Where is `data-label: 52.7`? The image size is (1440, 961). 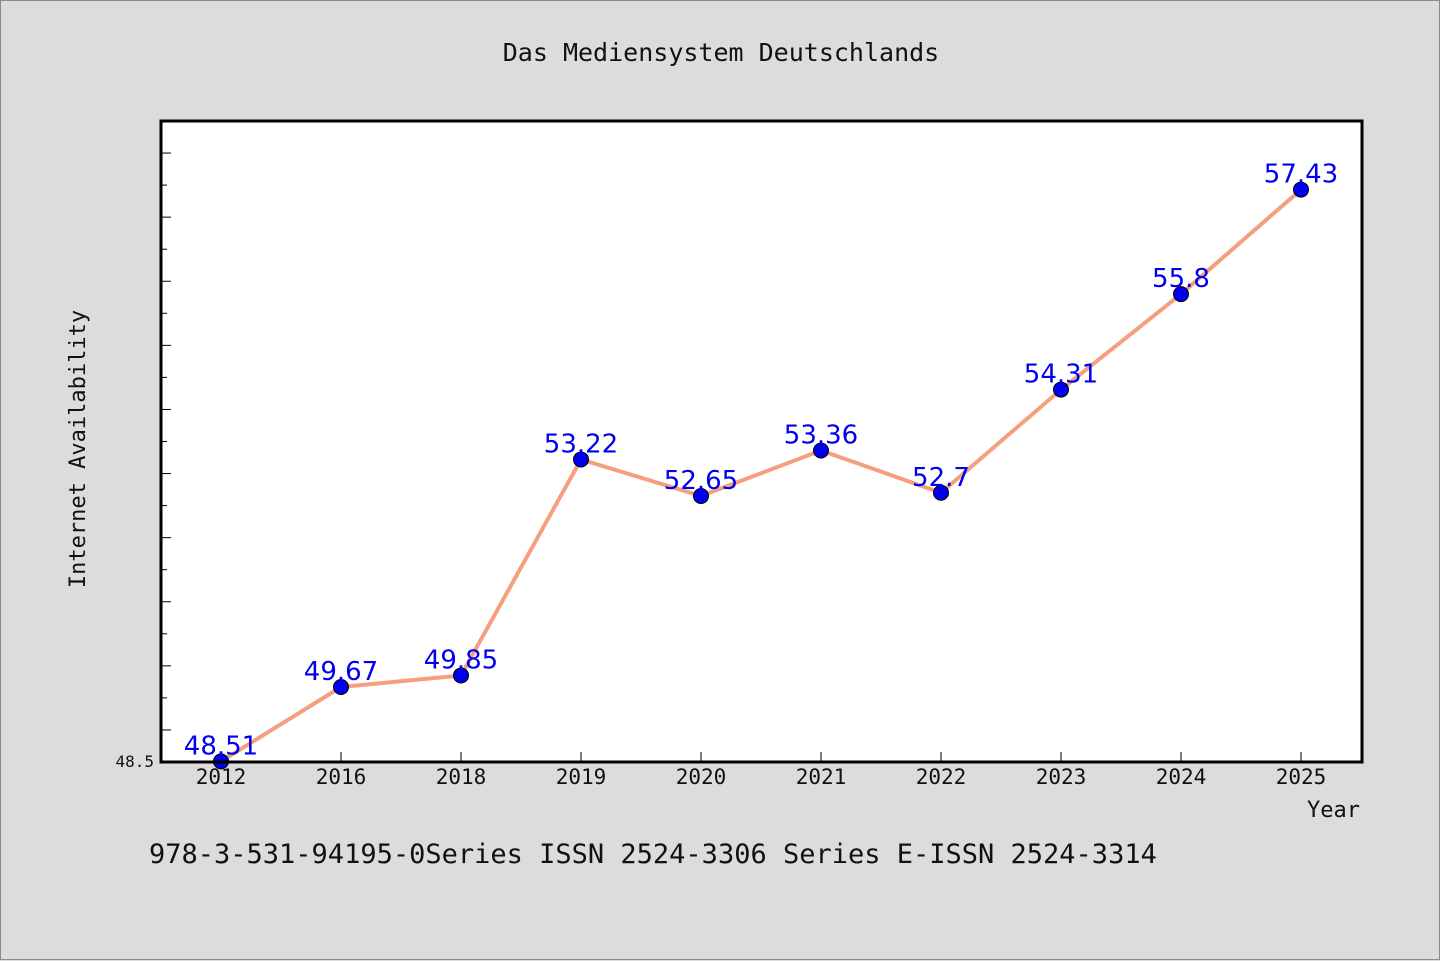 data-label: 52.7 is located at coordinates (941, 478).